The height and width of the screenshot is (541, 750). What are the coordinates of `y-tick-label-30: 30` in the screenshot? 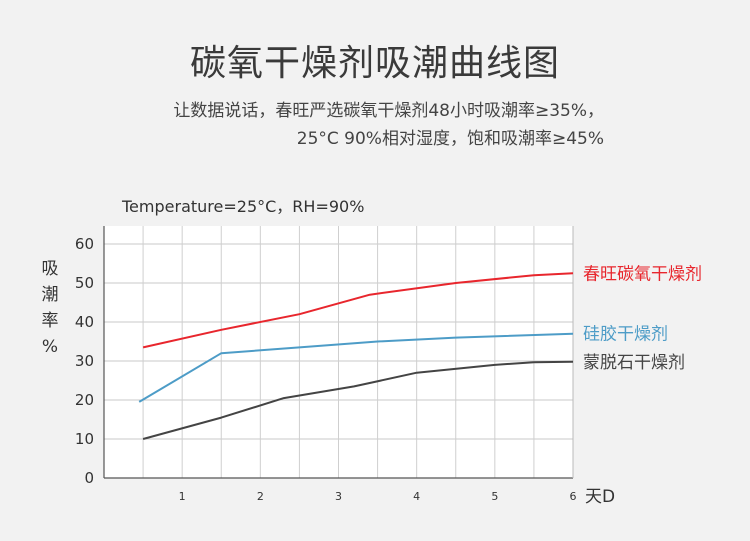 It's located at (84, 361).